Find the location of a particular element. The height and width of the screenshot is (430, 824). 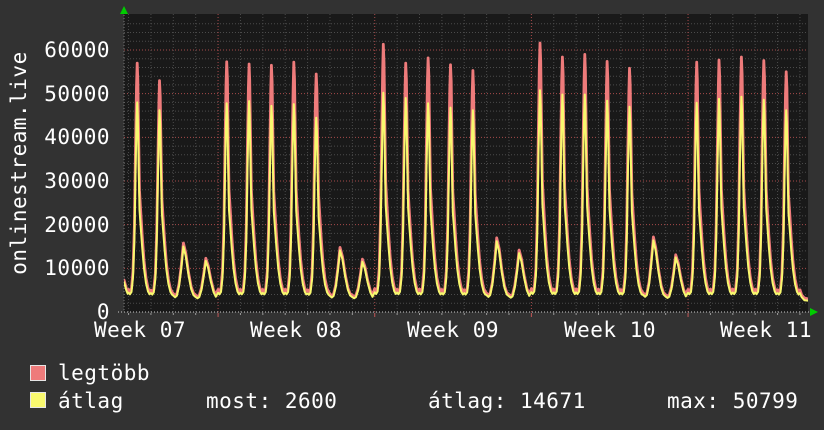

legend-swatch-legtobb is located at coordinates (38, 373).